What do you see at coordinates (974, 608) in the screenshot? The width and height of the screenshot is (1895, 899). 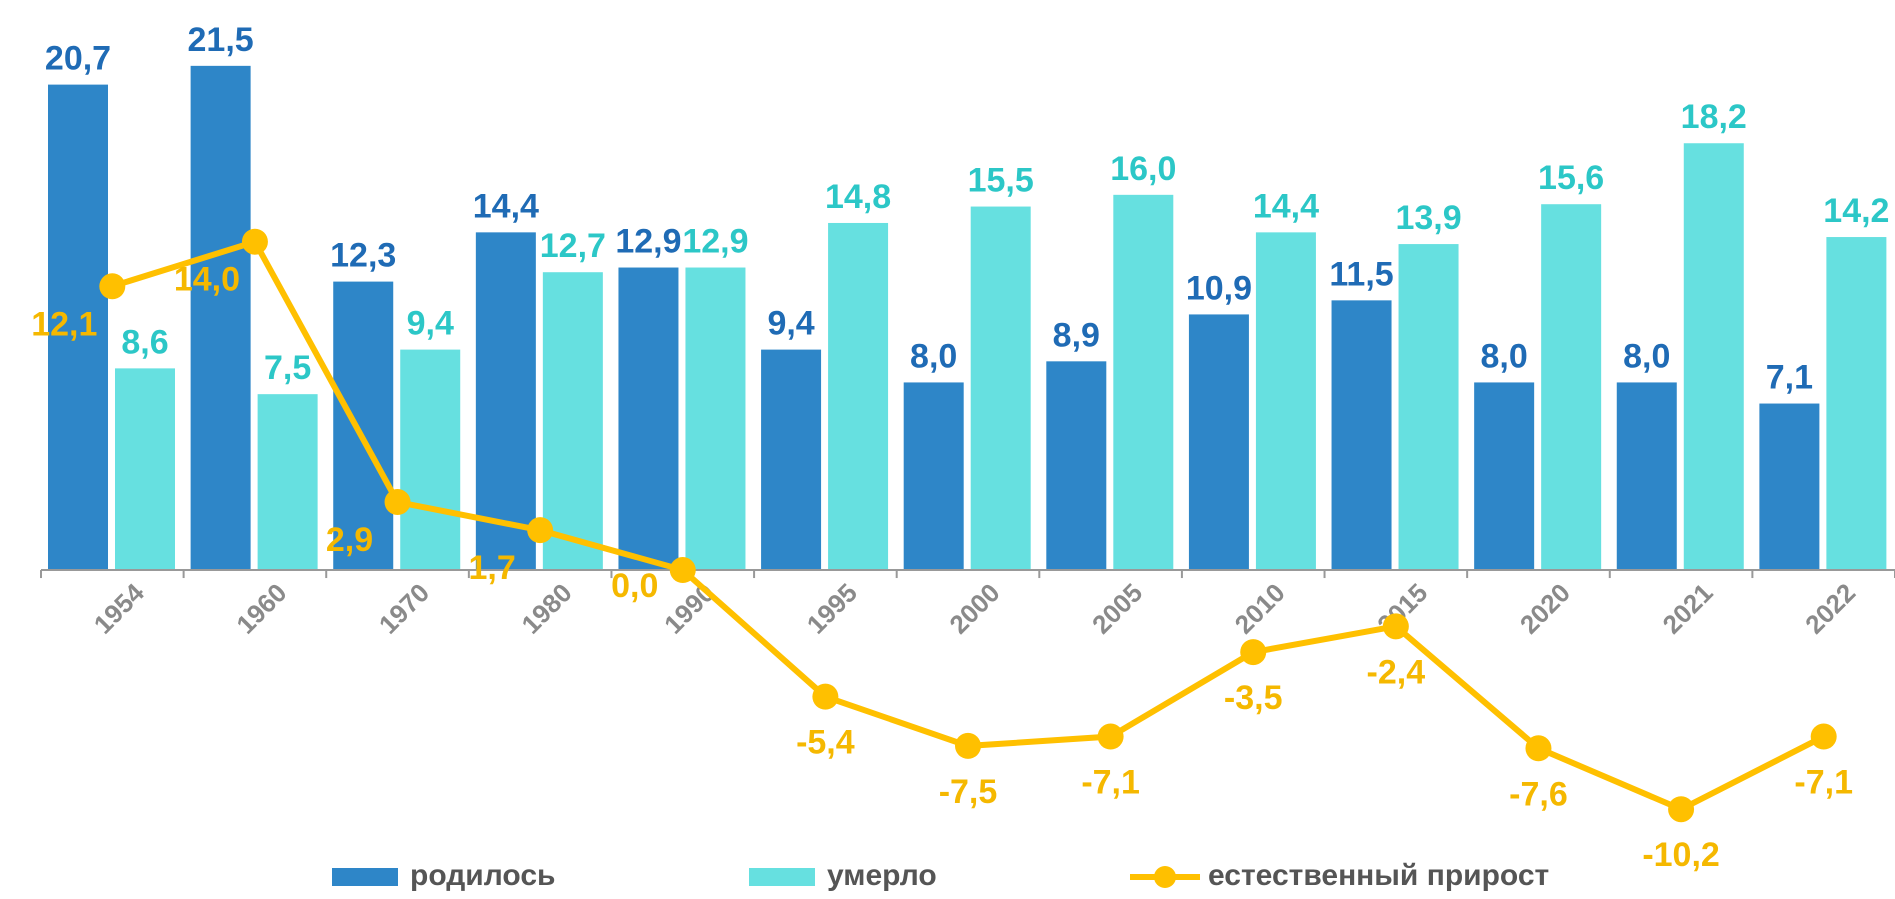 I see `x-tick-label: 2000` at bounding box center [974, 608].